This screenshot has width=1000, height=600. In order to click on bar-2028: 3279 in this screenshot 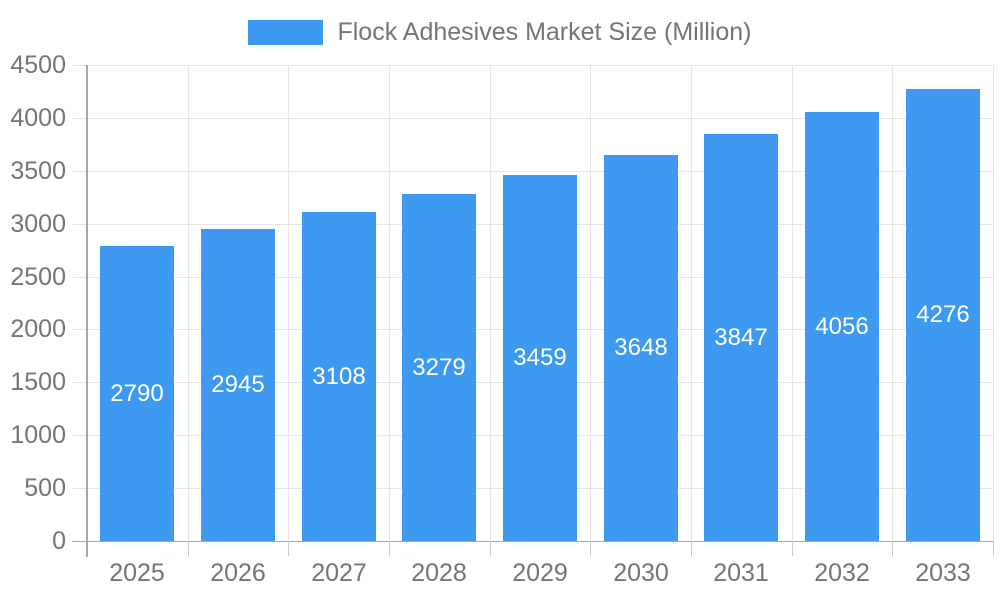, I will do `click(439, 367)`.